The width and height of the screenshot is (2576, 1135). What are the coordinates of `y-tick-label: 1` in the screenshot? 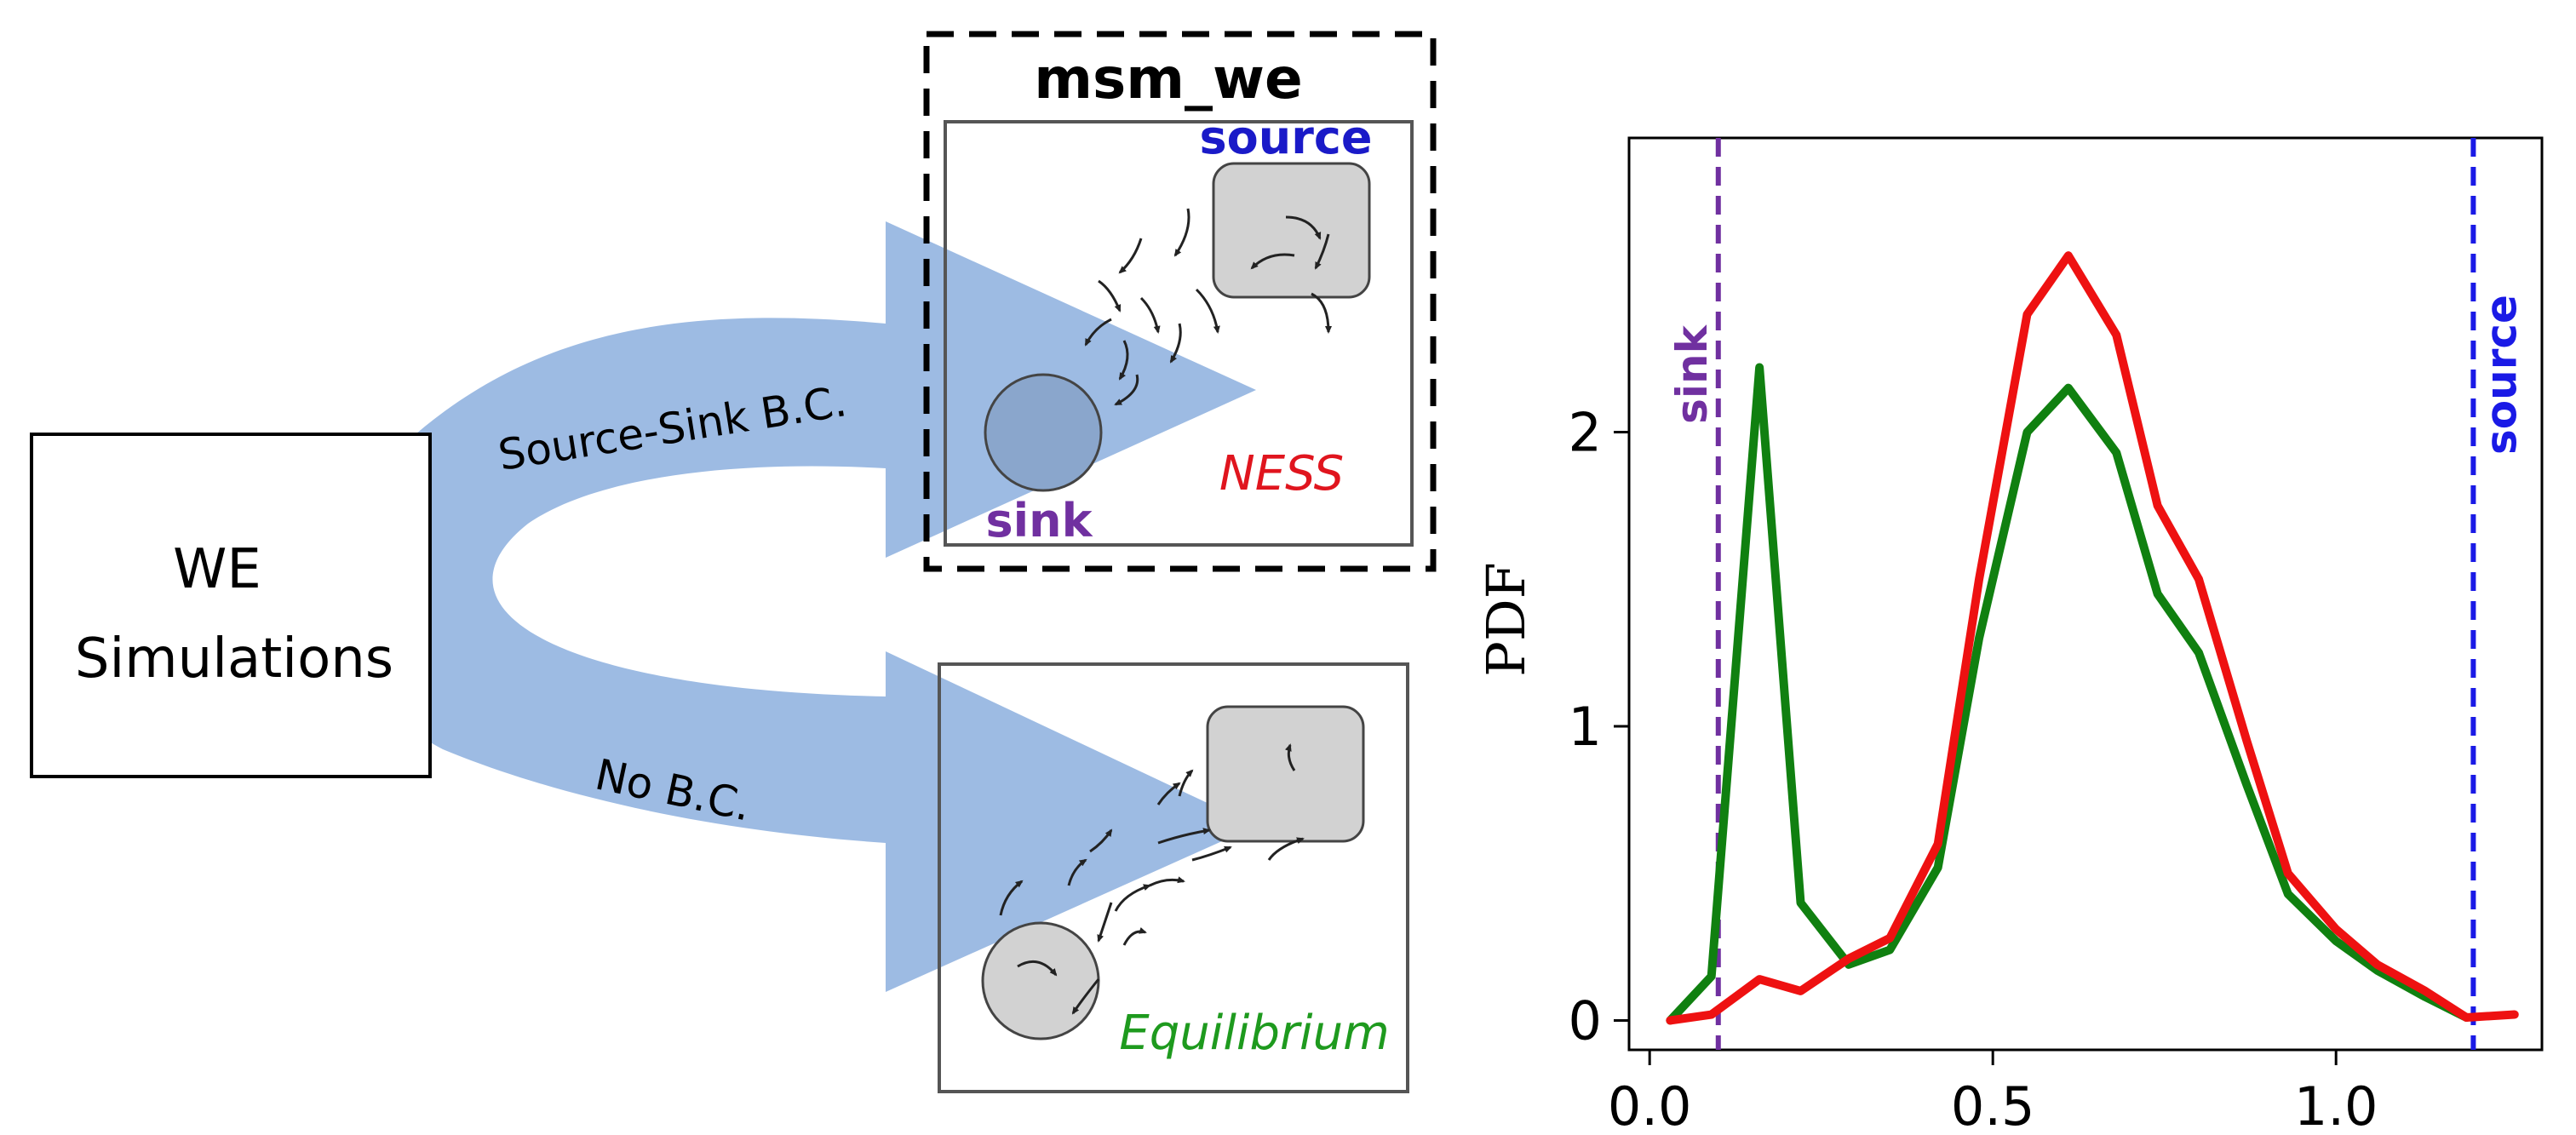 It's located at (1585, 727).